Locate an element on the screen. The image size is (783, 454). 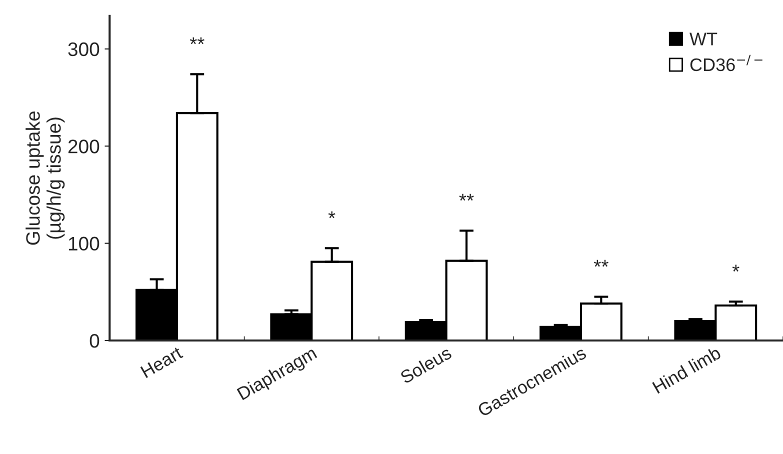
legend-label: WT is located at coordinates (704, 39).